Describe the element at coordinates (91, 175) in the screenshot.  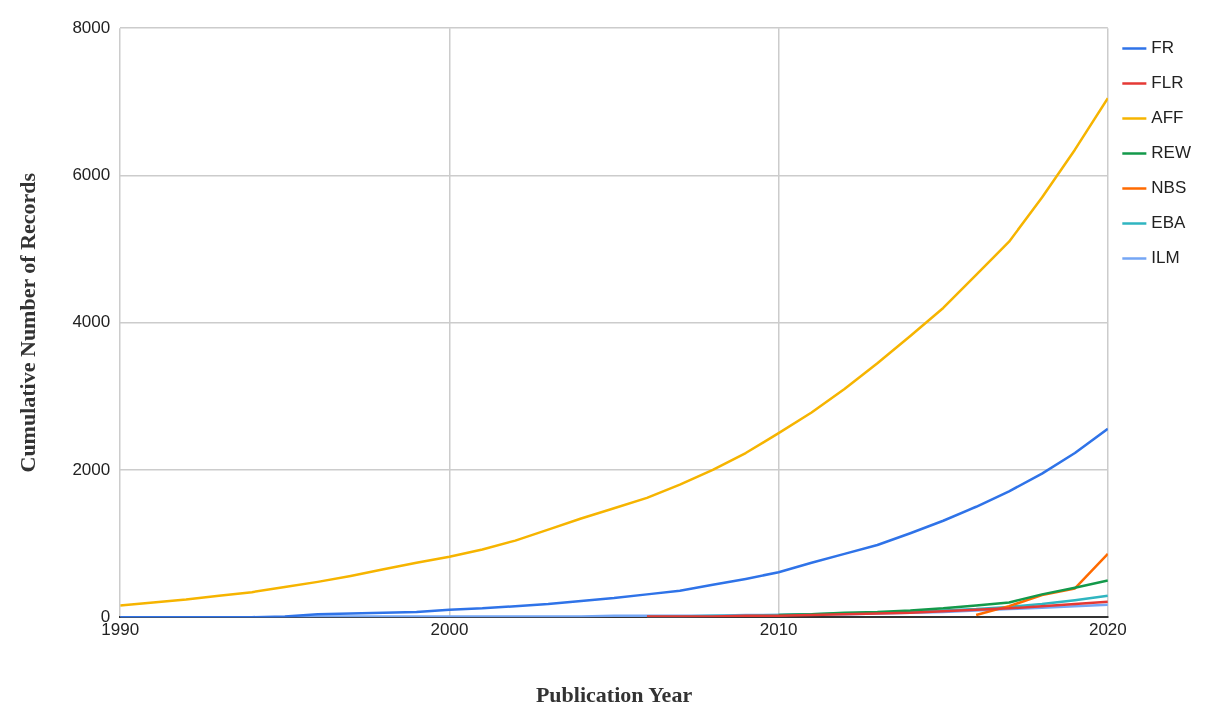
I see `y-tick-label: 6000` at that location.